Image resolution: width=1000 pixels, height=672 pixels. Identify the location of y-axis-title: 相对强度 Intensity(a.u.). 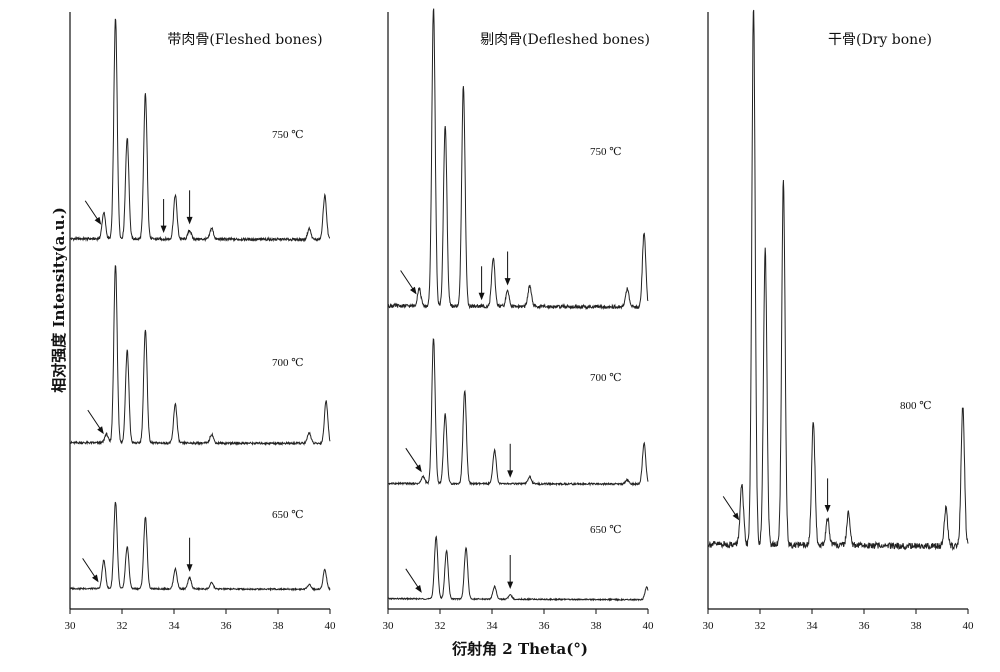
(59, 300).